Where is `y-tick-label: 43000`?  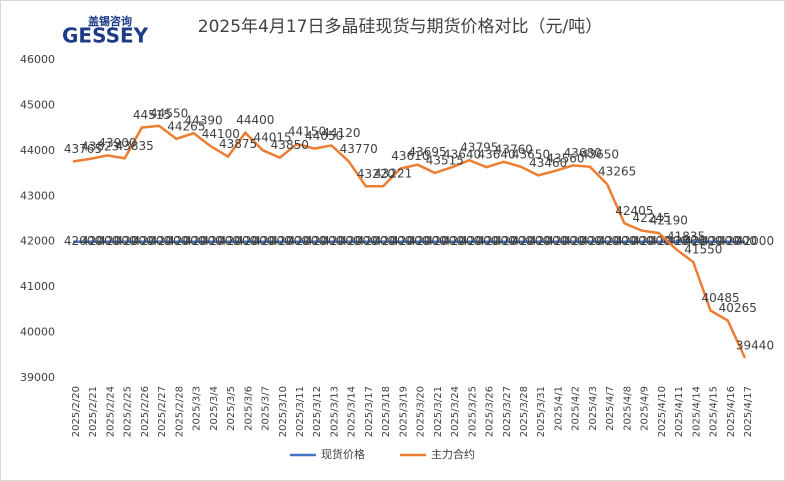 y-tick-label: 43000 is located at coordinates (37, 195).